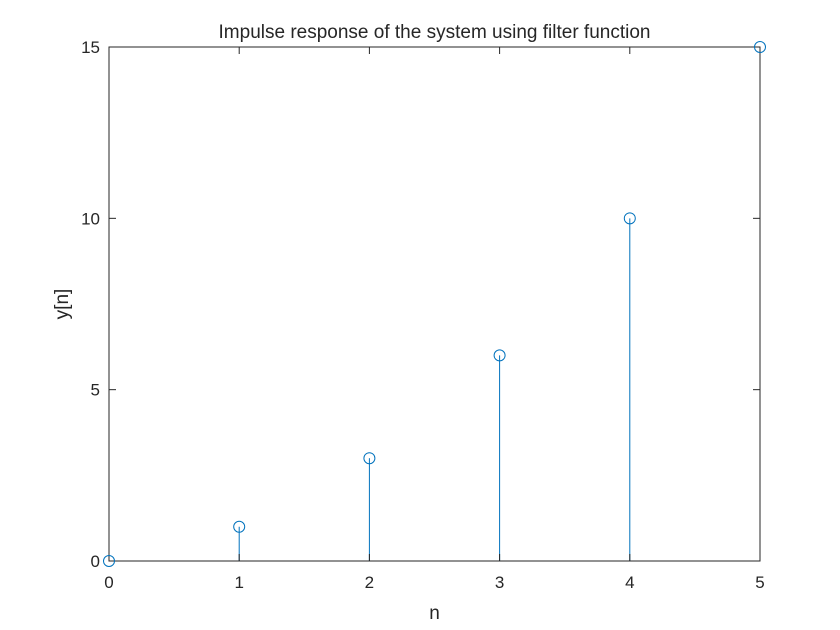  I want to click on x-axis-label: n, so click(434, 613).